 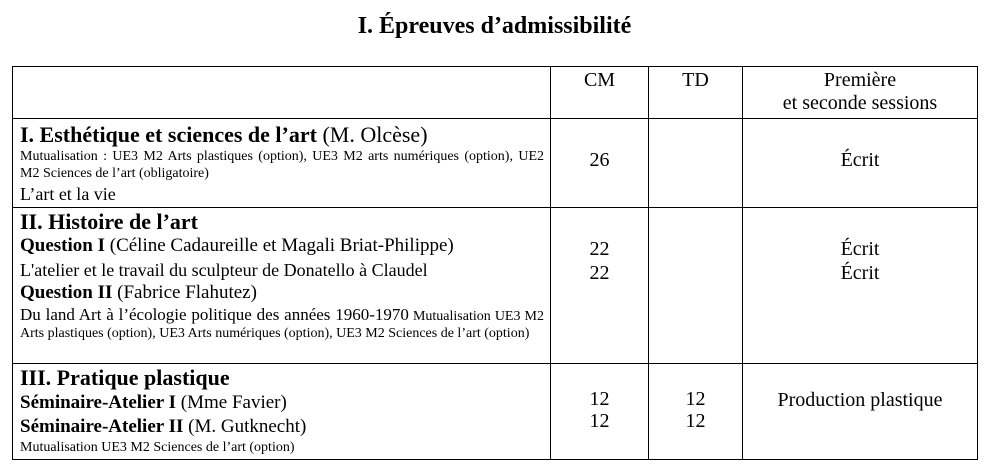 What do you see at coordinates (860, 285) in the screenshot?
I see `session-cell: Écrit Écrit` at bounding box center [860, 285].